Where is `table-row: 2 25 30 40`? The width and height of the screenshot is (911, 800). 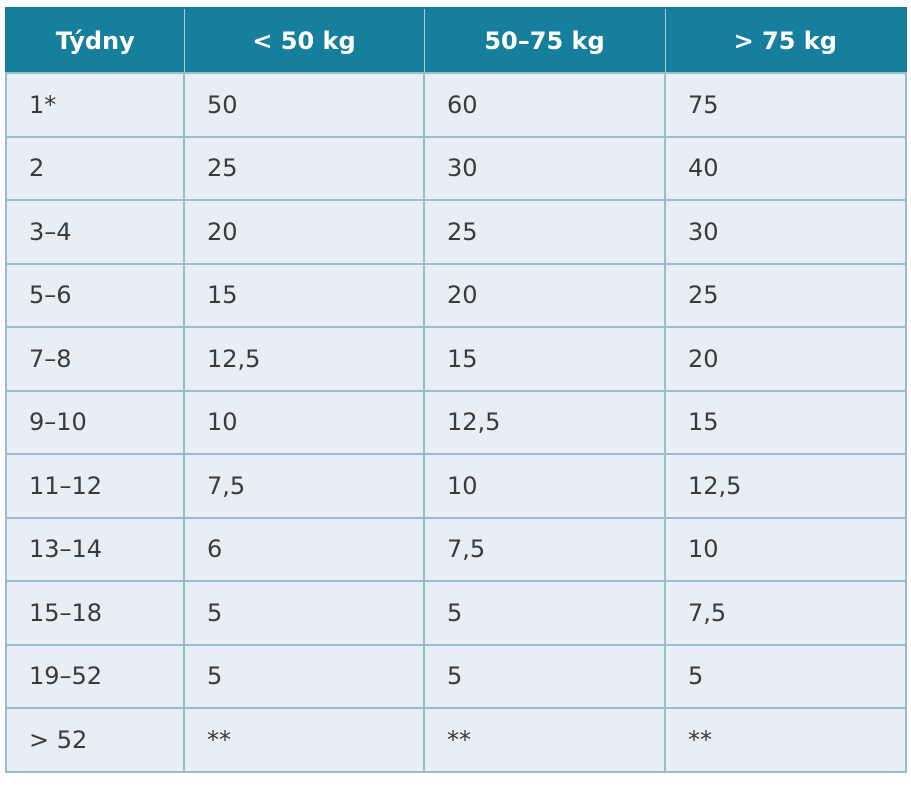
table-row: 2 25 30 40 is located at coordinates (456, 168).